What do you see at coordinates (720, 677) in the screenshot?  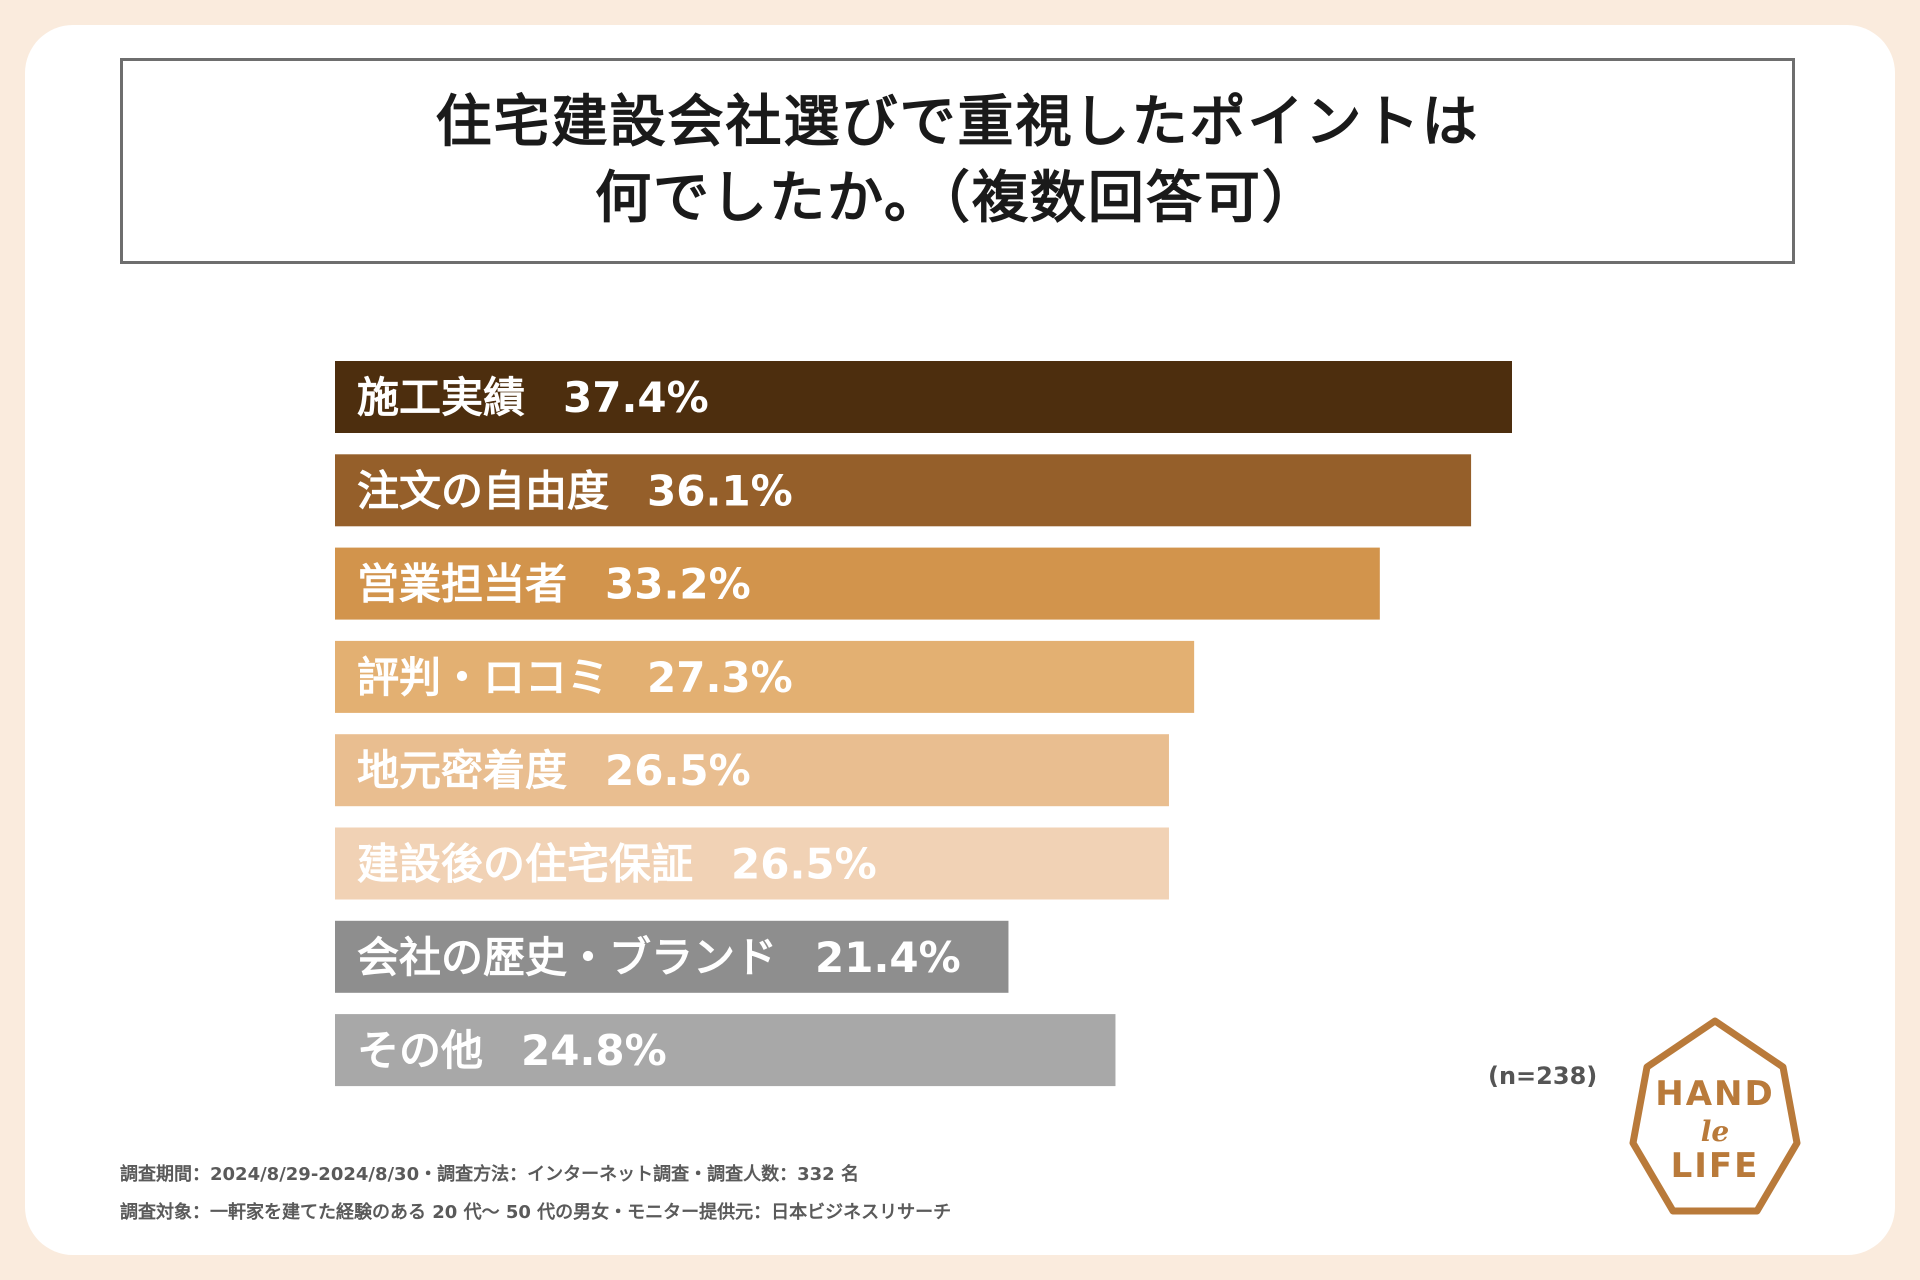 I see `bar-value-4: 27.3%` at bounding box center [720, 677].